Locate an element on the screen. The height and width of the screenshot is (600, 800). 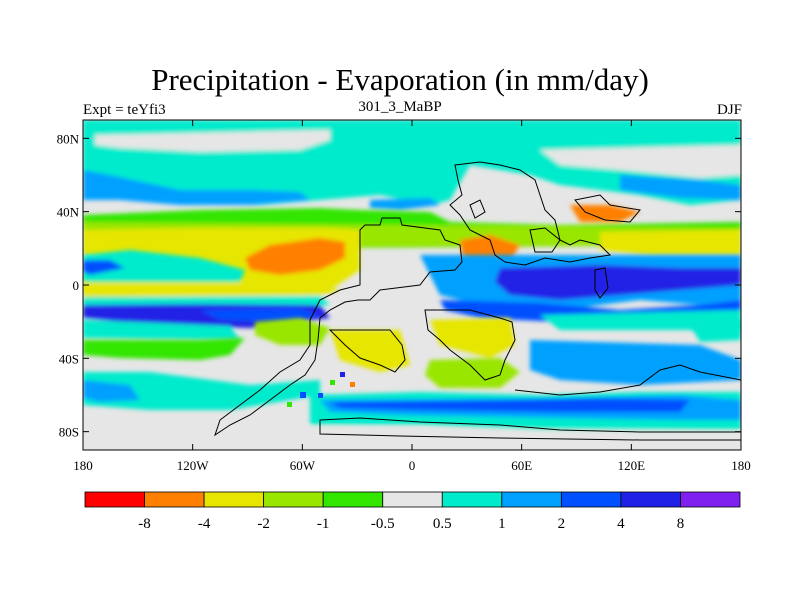
colorbar-label: -2 is located at coordinates (263, 524).